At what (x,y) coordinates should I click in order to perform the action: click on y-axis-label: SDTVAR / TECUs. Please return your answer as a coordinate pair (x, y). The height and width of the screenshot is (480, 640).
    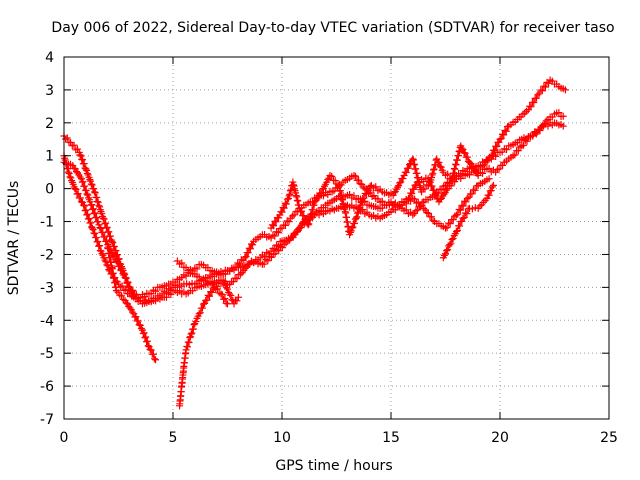
    Looking at the image, I should click on (14, 238).